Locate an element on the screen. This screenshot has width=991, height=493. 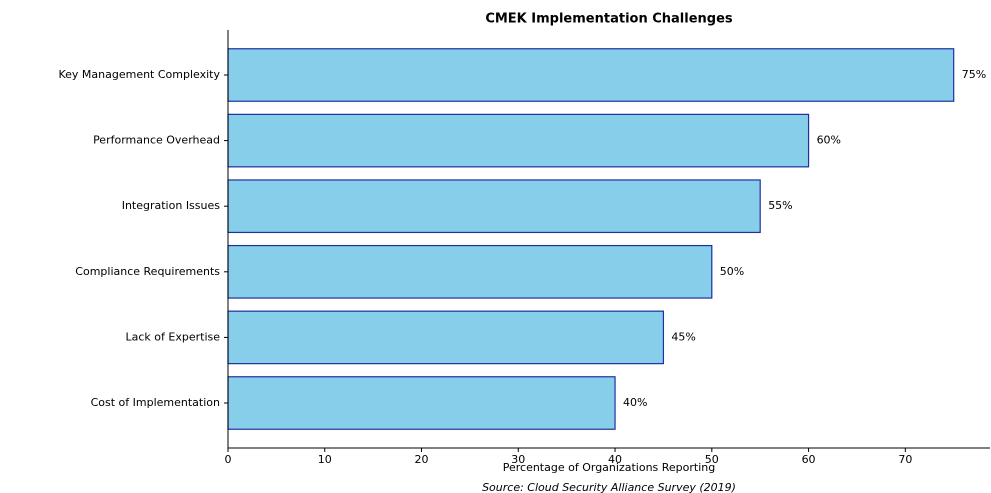
x-axis-label: Percentage of Organizations Reporting is located at coordinates (609, 467).